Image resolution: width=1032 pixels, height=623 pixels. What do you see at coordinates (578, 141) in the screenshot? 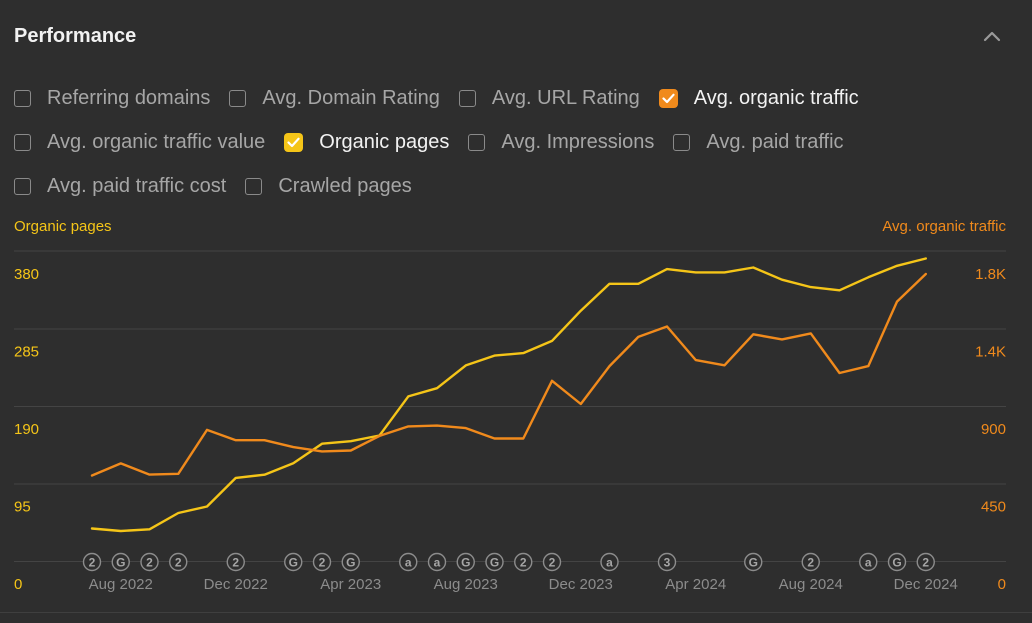
I see `metric-checkbox-label: Avg. Impressions` at bounding box center [578, 141].